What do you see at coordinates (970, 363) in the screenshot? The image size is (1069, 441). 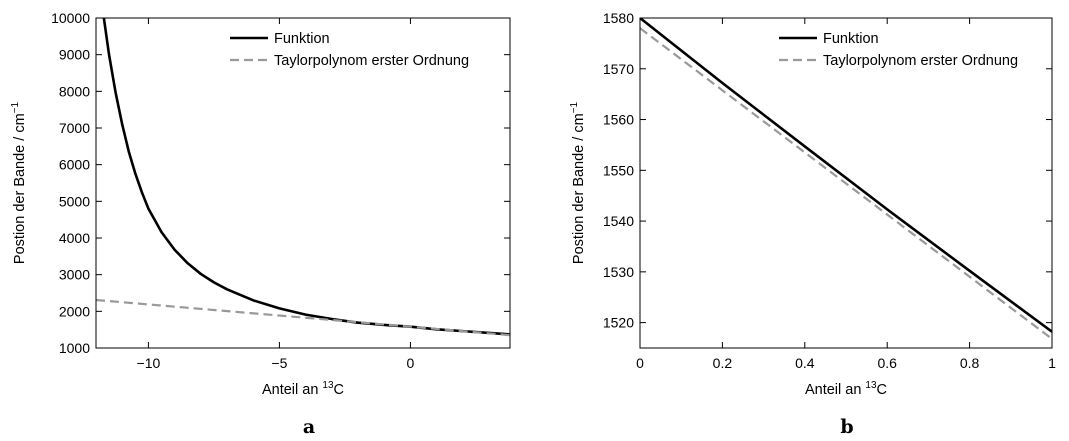 I see `x-tick-label: 0.8` at bounding box center [970, 363].